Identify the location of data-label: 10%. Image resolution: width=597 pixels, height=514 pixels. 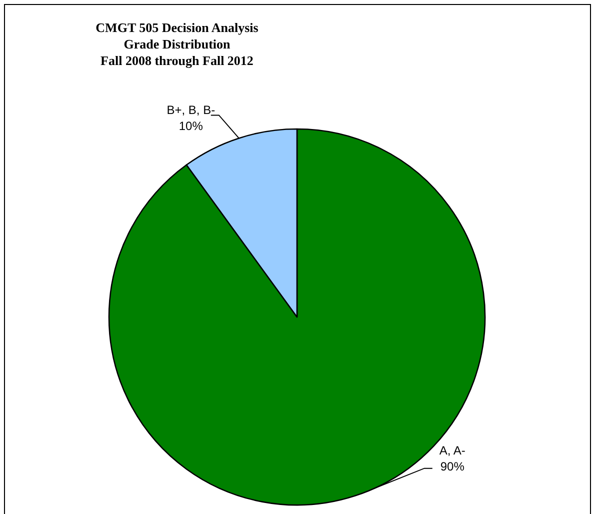
(191, 126).